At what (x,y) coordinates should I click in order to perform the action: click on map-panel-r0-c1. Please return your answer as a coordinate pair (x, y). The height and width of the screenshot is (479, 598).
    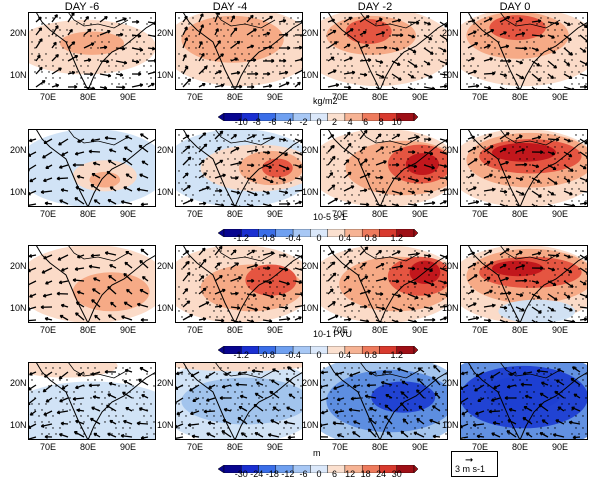
    Looking at the image, I should click on (239, 51).